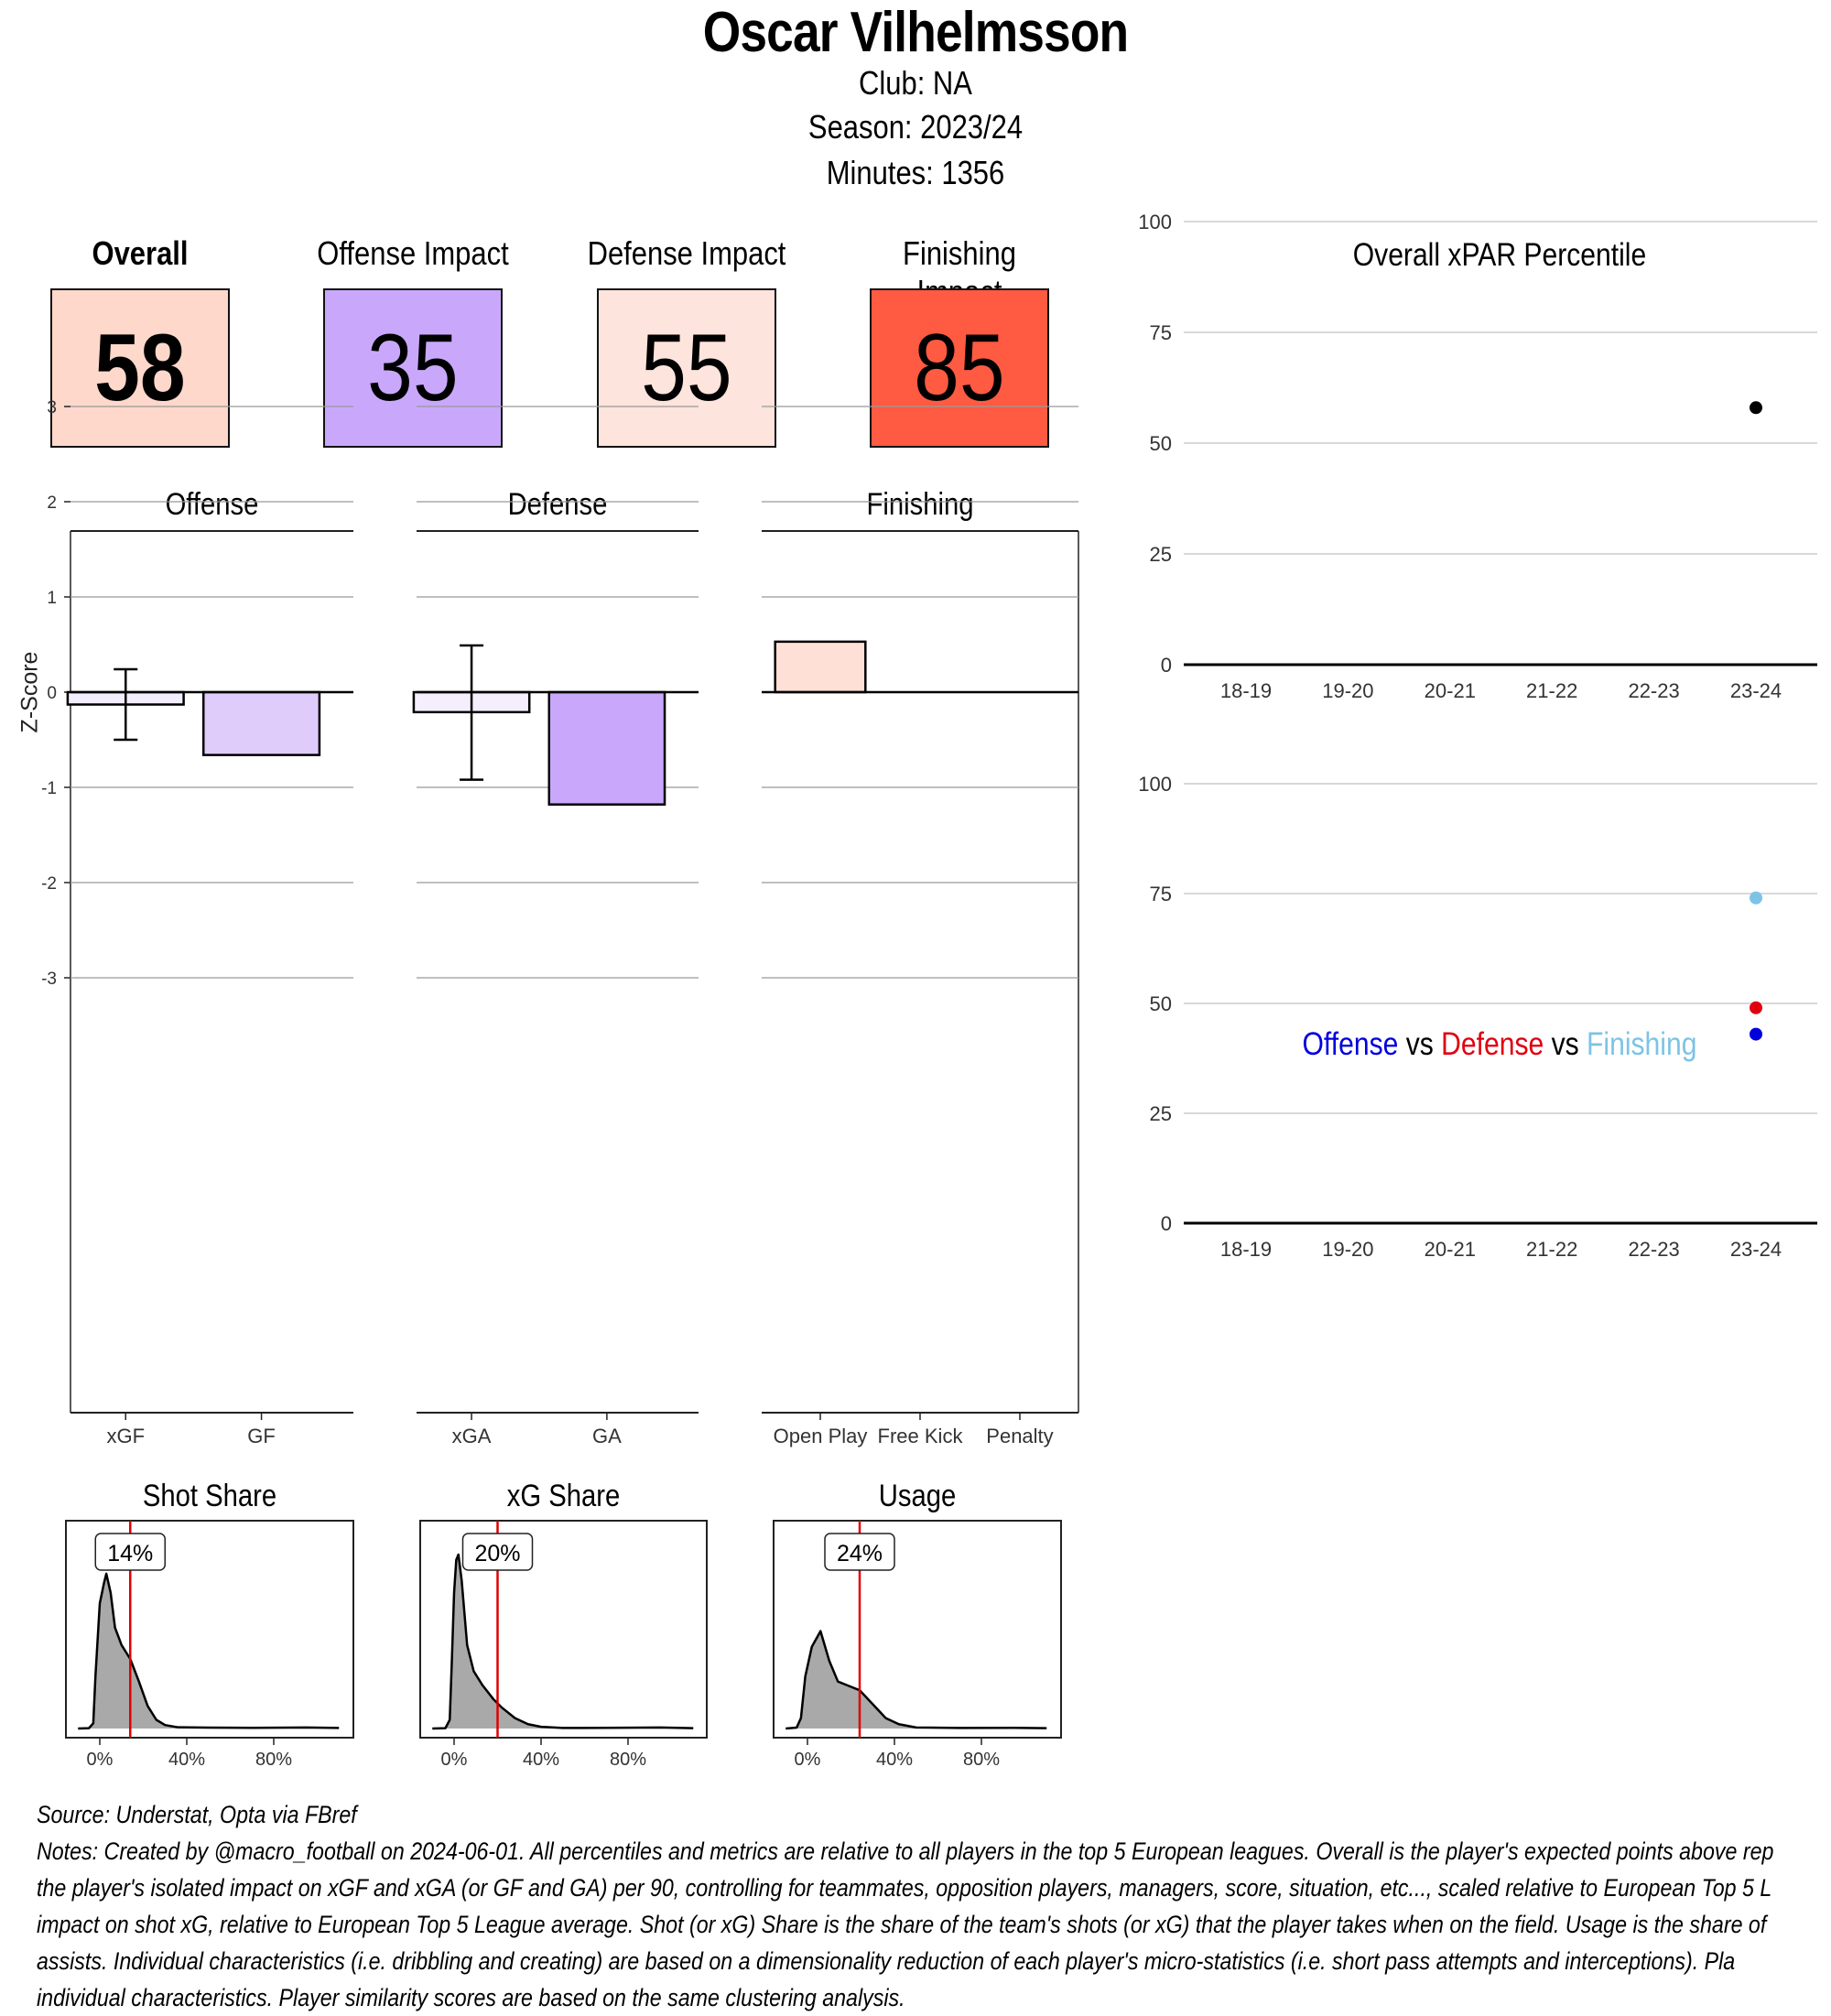  What do you see at coordinates (1019, 1436) in the screenshot?
I see `xtick-label: Penalty` at bounding box center [1019, 1436].